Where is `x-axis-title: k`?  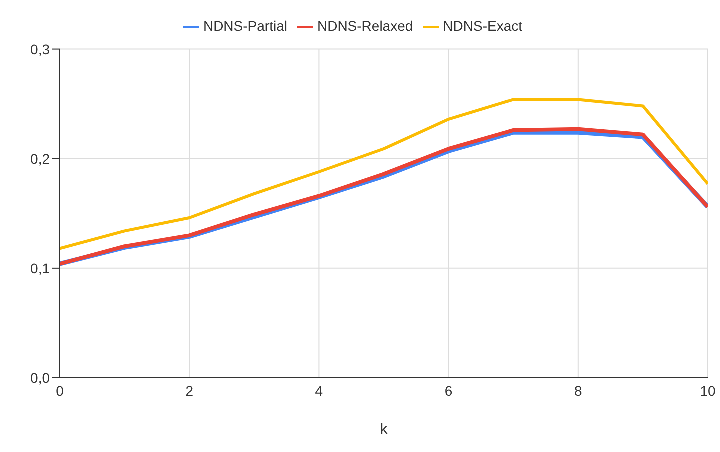
x-axis-title: k is located at coordinates (384, 429).